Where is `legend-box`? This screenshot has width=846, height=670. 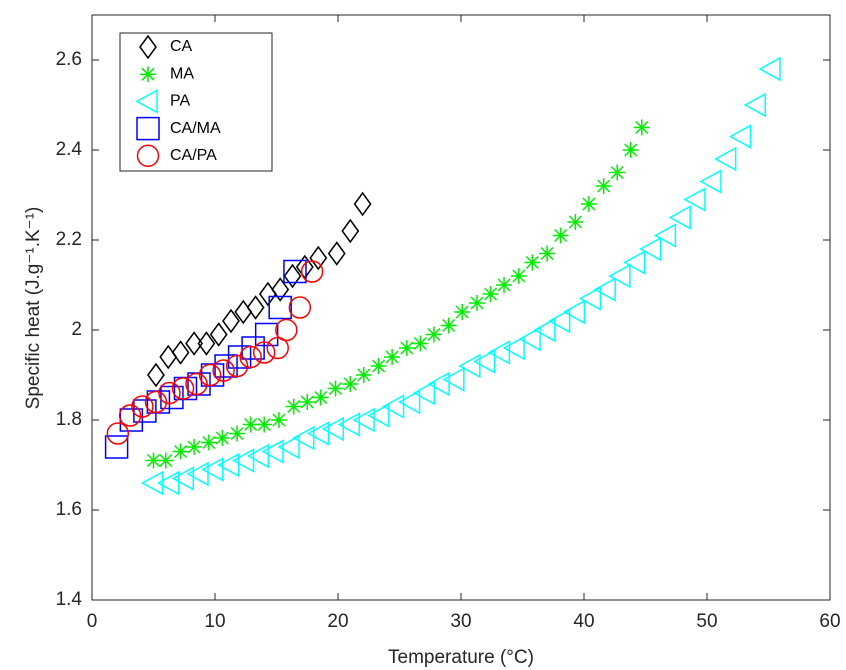 legend-box is located at coordinates (196, 102).